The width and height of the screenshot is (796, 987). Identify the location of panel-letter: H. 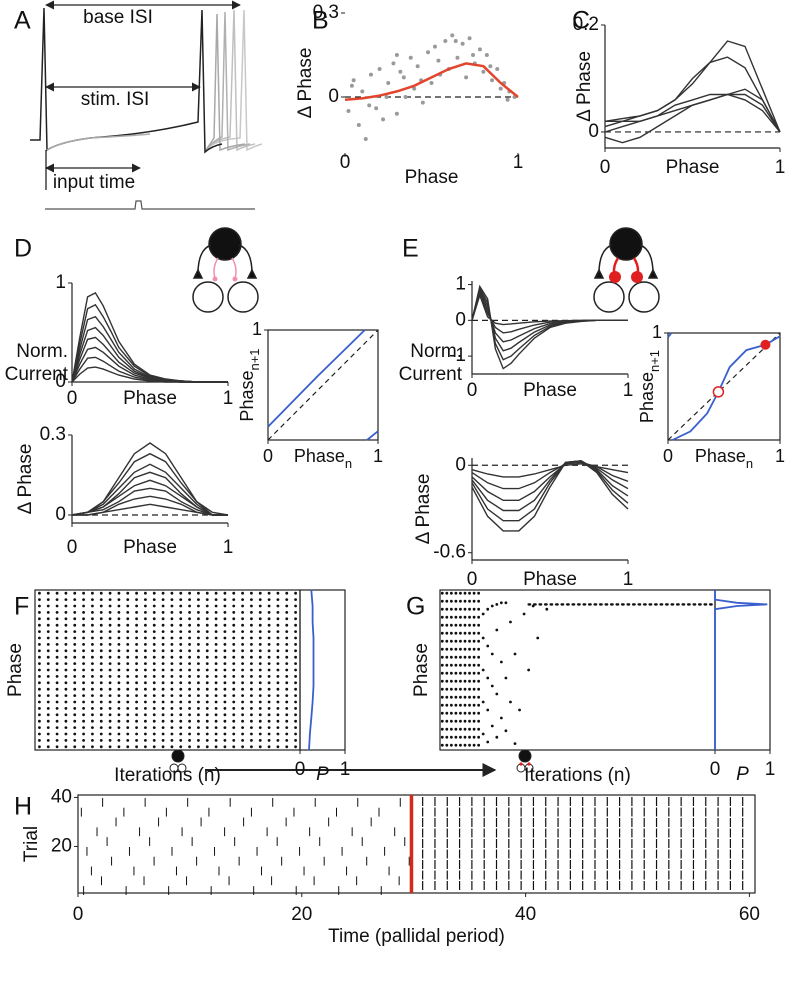
(23, 807).